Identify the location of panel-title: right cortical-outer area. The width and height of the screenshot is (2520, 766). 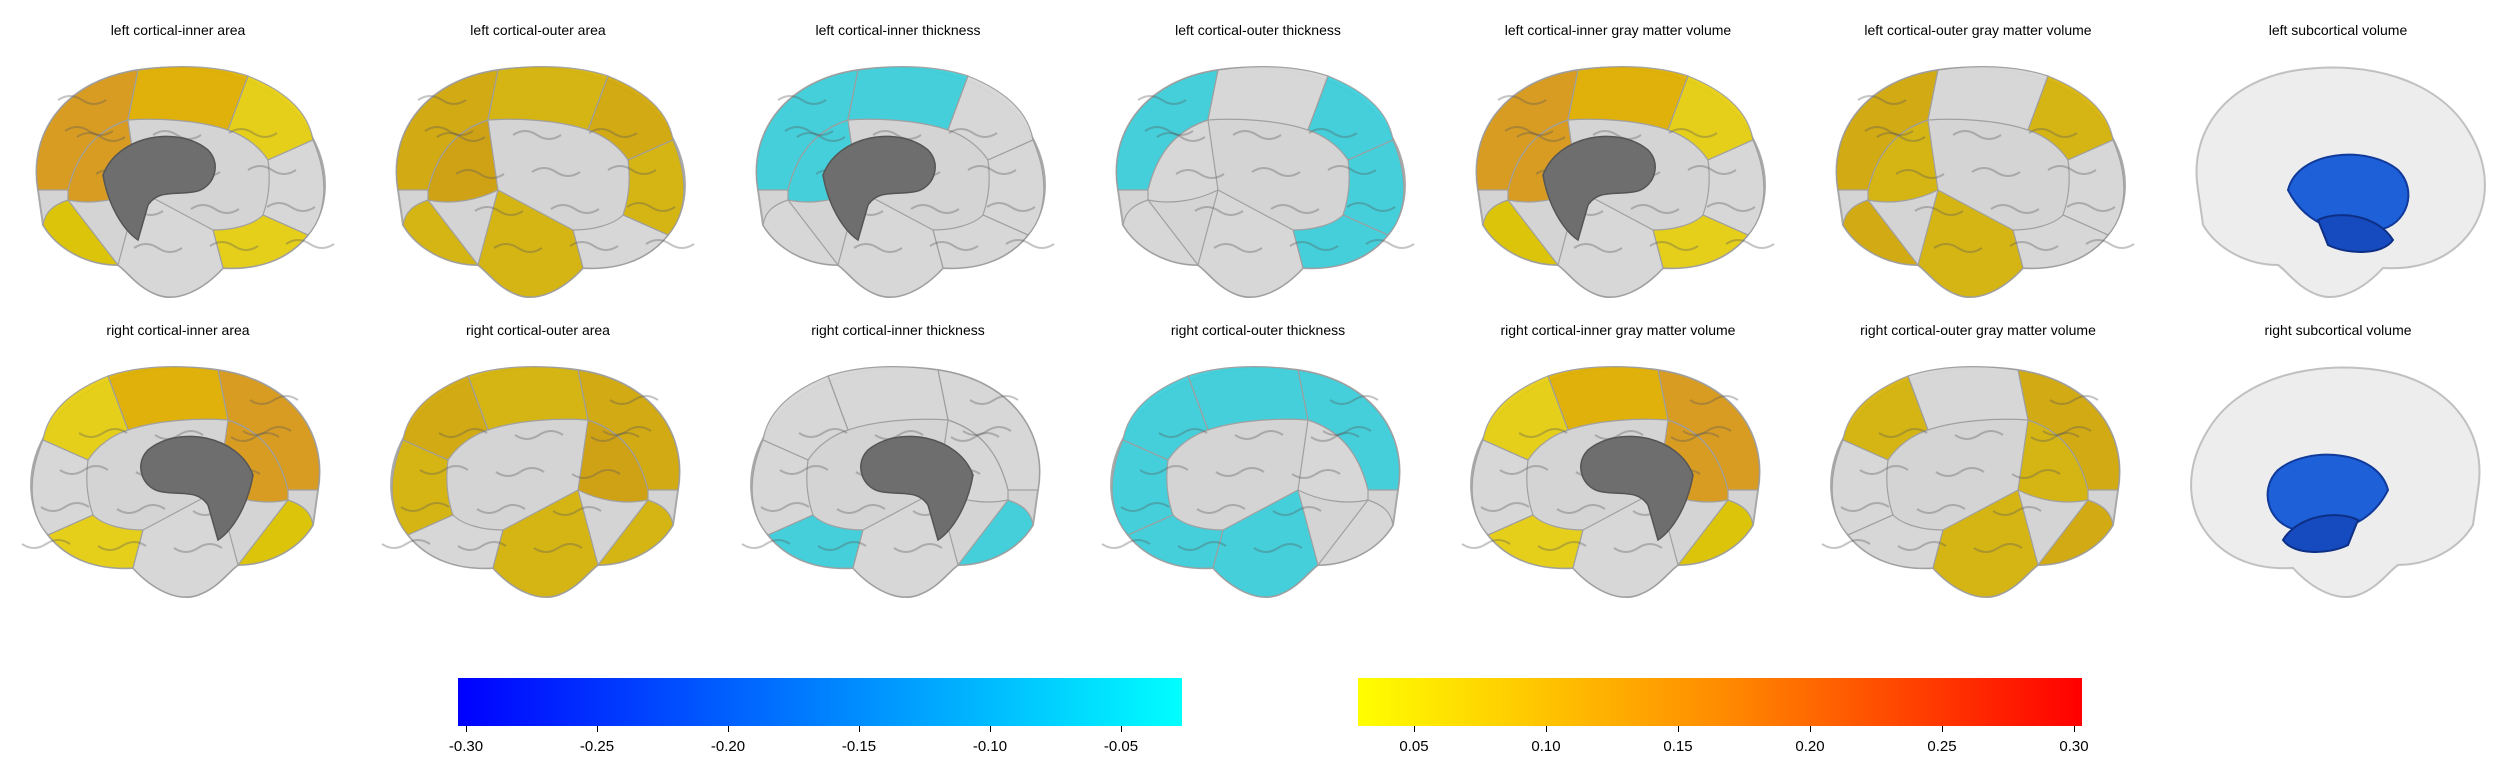
(538, 330).